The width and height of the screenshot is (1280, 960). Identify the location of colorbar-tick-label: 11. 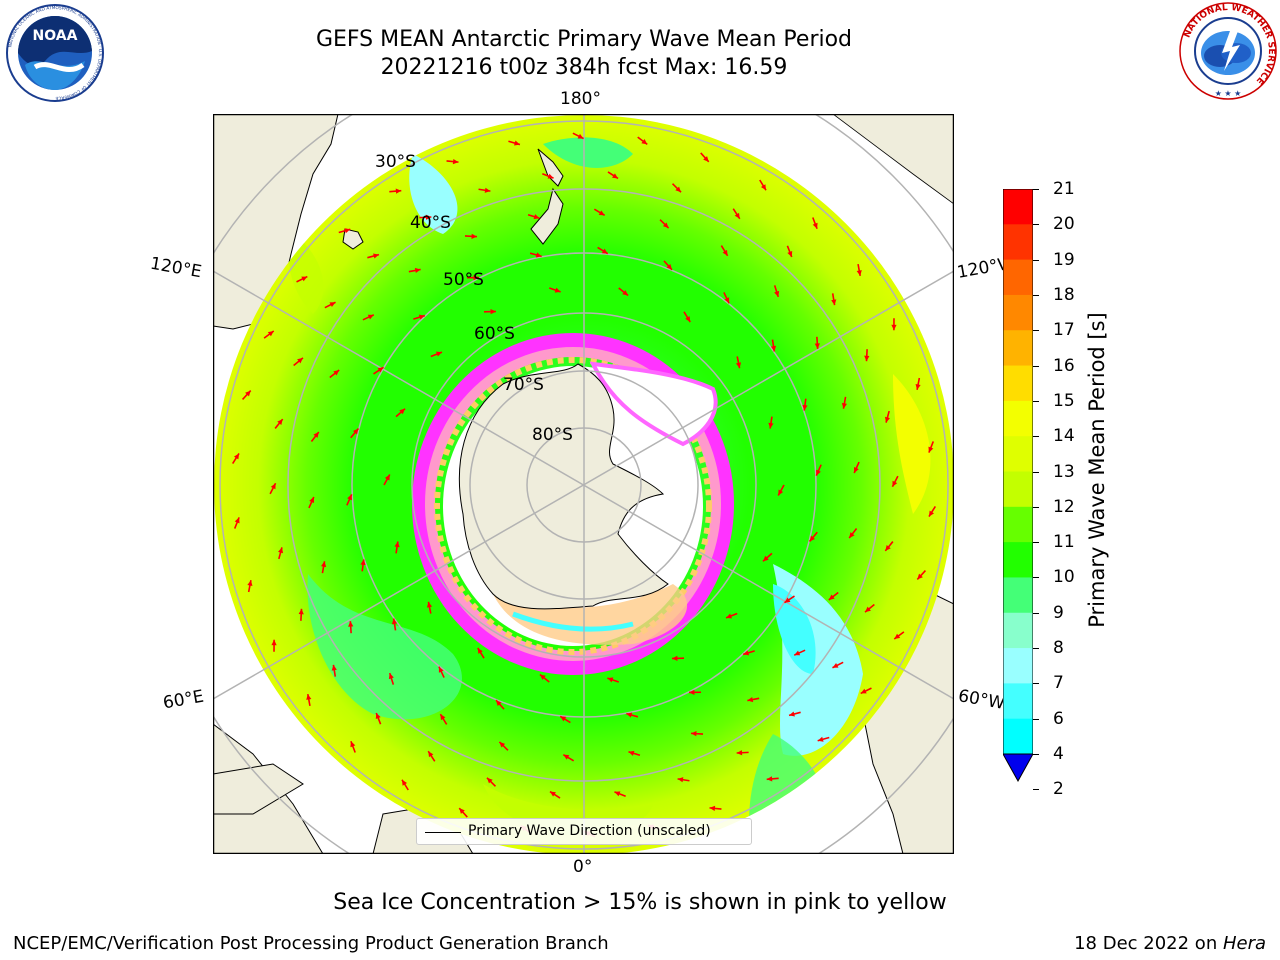
(1064, 542).